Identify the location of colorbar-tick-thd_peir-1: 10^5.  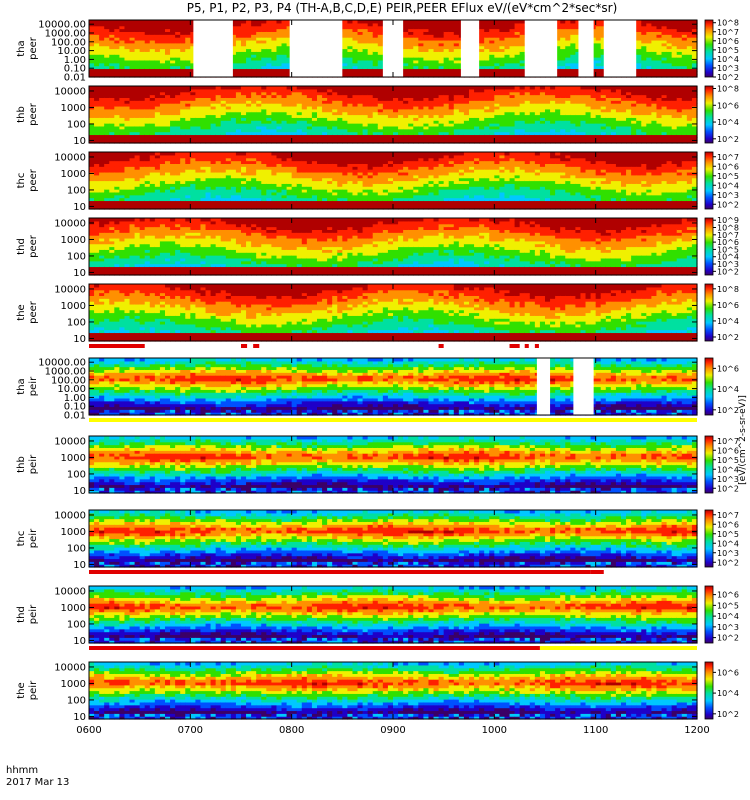
(728, 605).